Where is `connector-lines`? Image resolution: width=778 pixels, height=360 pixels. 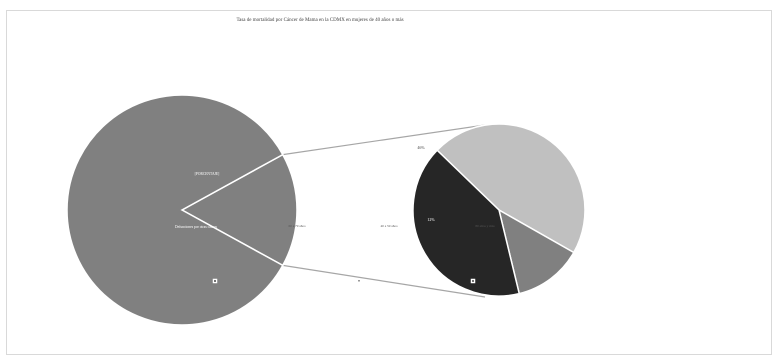 connector-lines is located at coordinates (384, 211).